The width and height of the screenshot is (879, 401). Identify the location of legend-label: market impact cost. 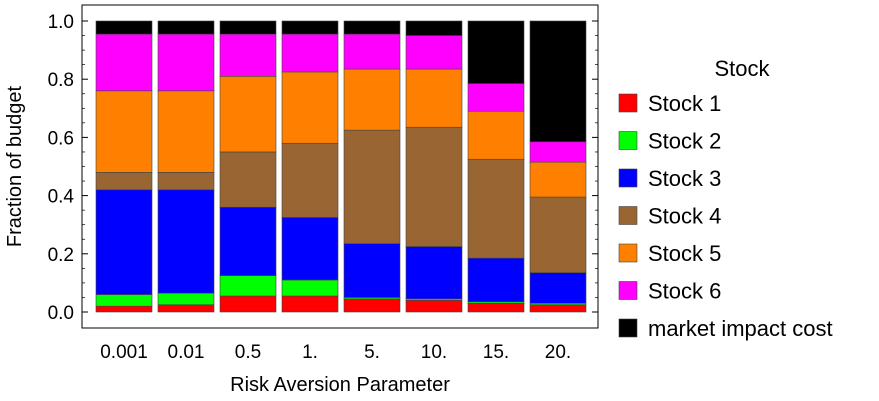
(740, 328).